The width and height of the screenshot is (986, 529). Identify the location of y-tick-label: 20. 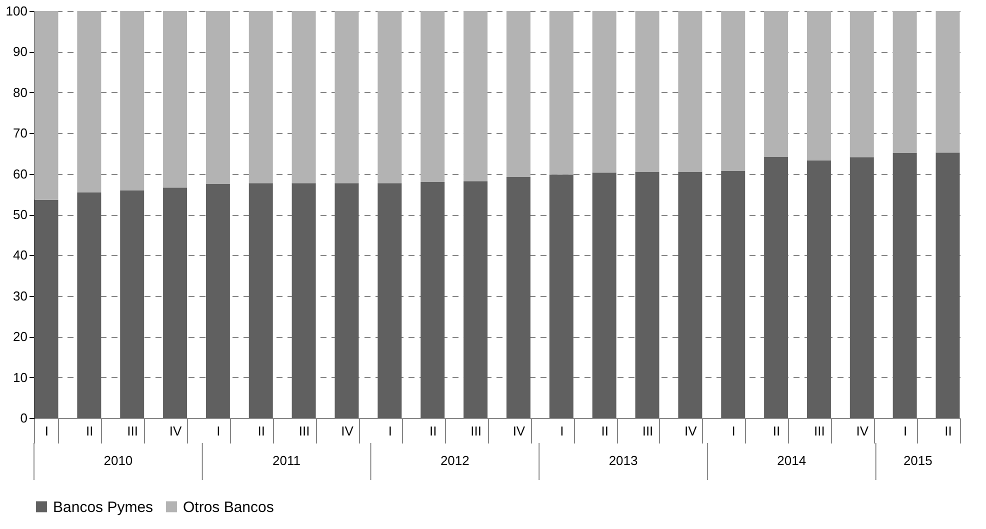
(20, 336).